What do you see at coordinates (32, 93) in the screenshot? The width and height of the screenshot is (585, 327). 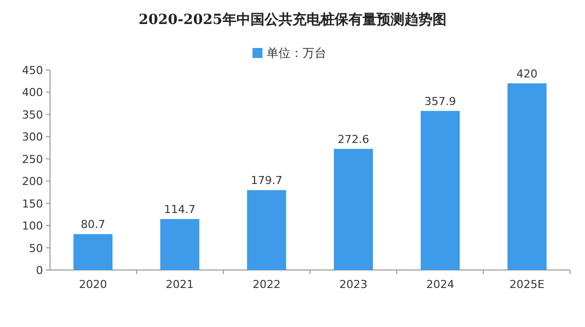 I see `y-tick-label: 400` at bounding box center [32, 93].